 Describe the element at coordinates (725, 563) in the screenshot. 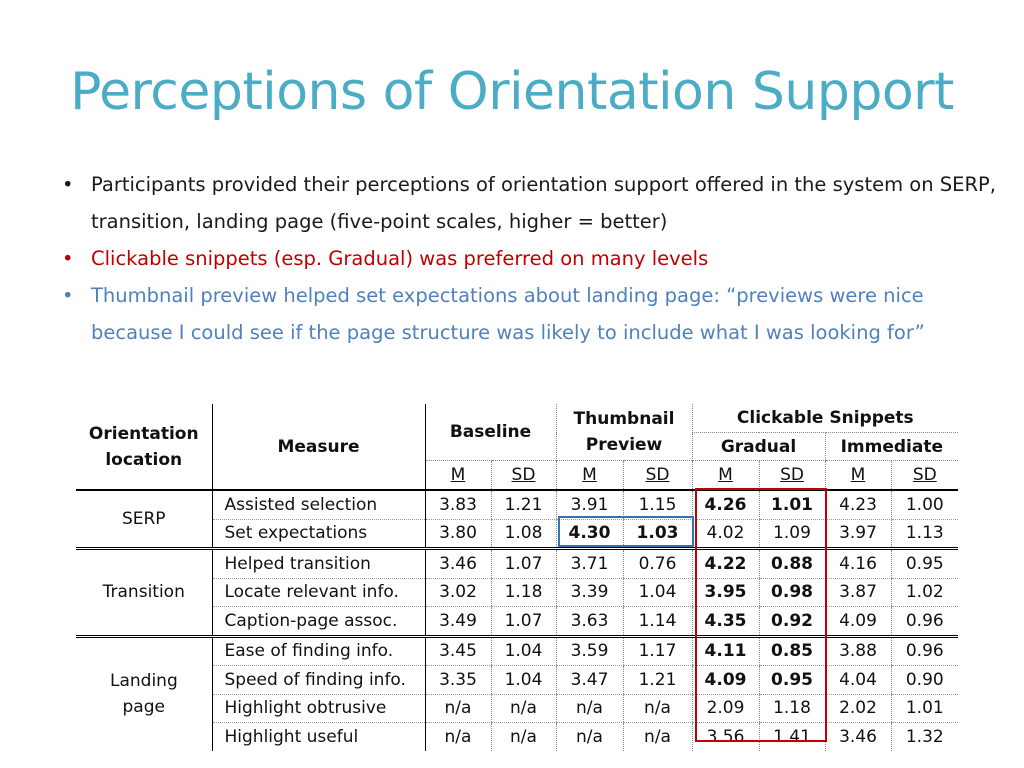

I see `value-cell: 4.22` at that location.